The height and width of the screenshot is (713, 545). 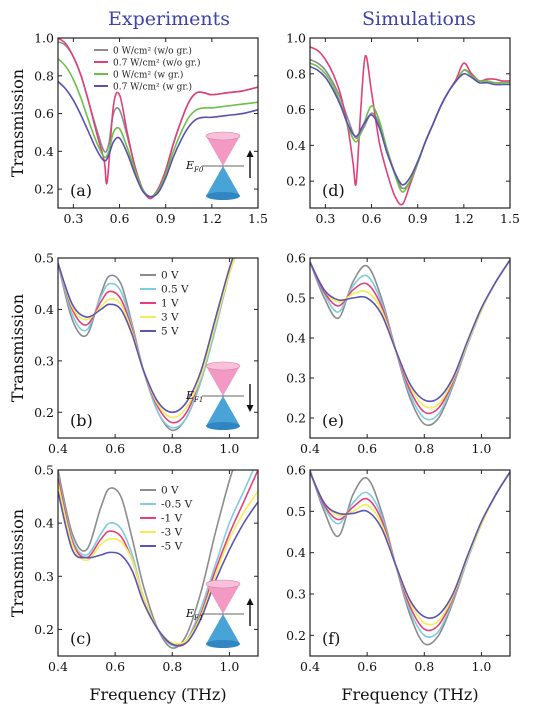 I want to click on fermi-label: E, so click(x=189, y=613).